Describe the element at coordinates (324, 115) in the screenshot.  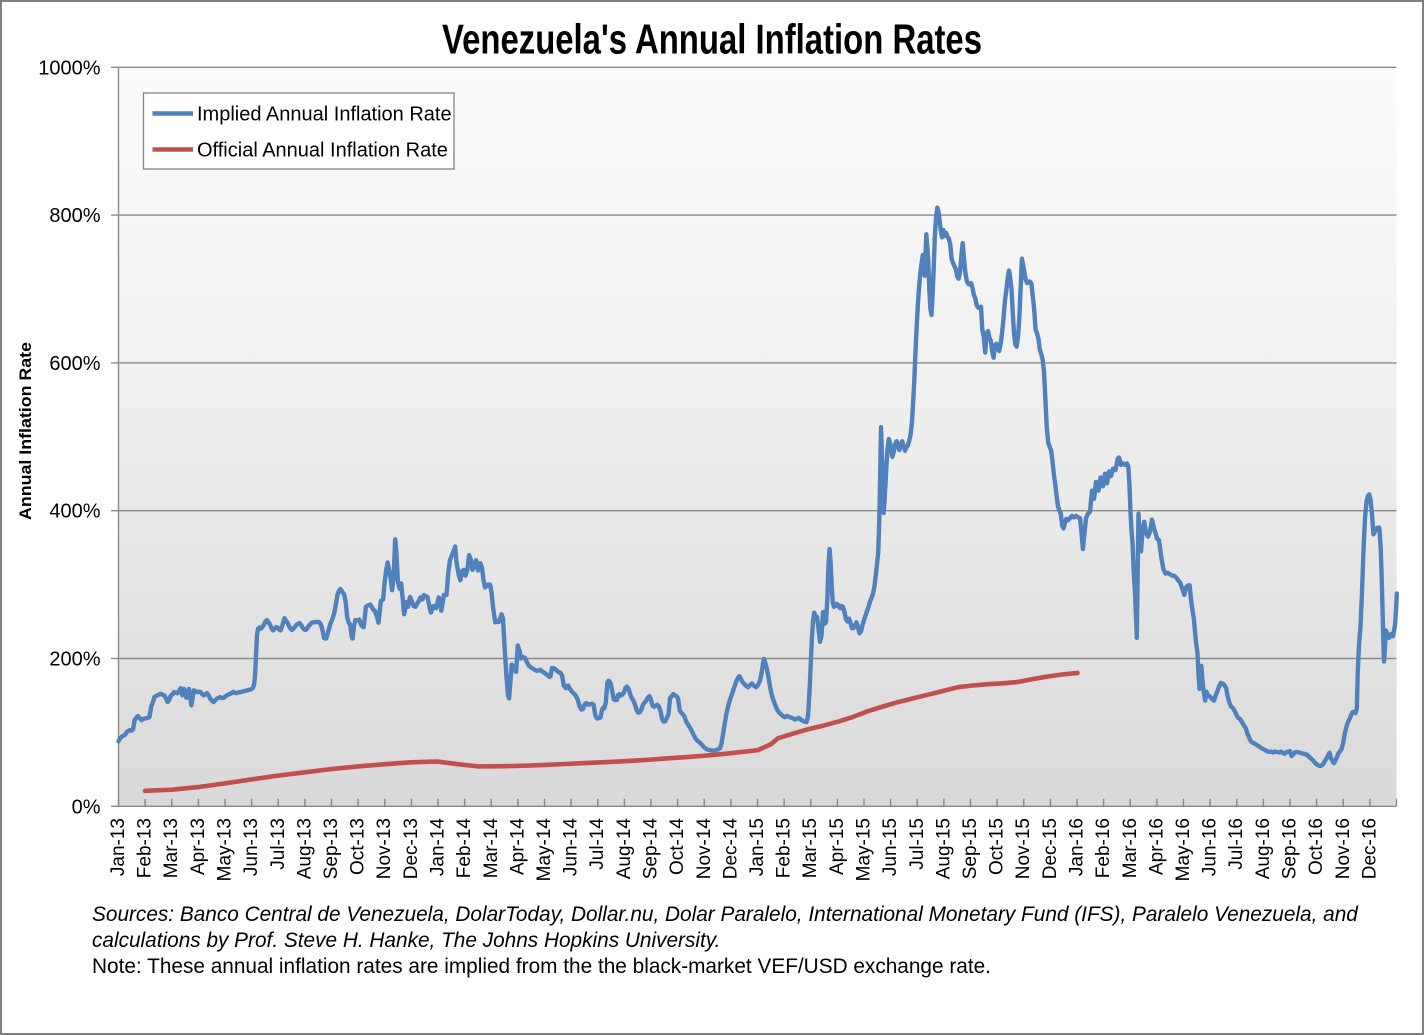
I see `svg-text: Implied Annual Inflation Rate` at that location.